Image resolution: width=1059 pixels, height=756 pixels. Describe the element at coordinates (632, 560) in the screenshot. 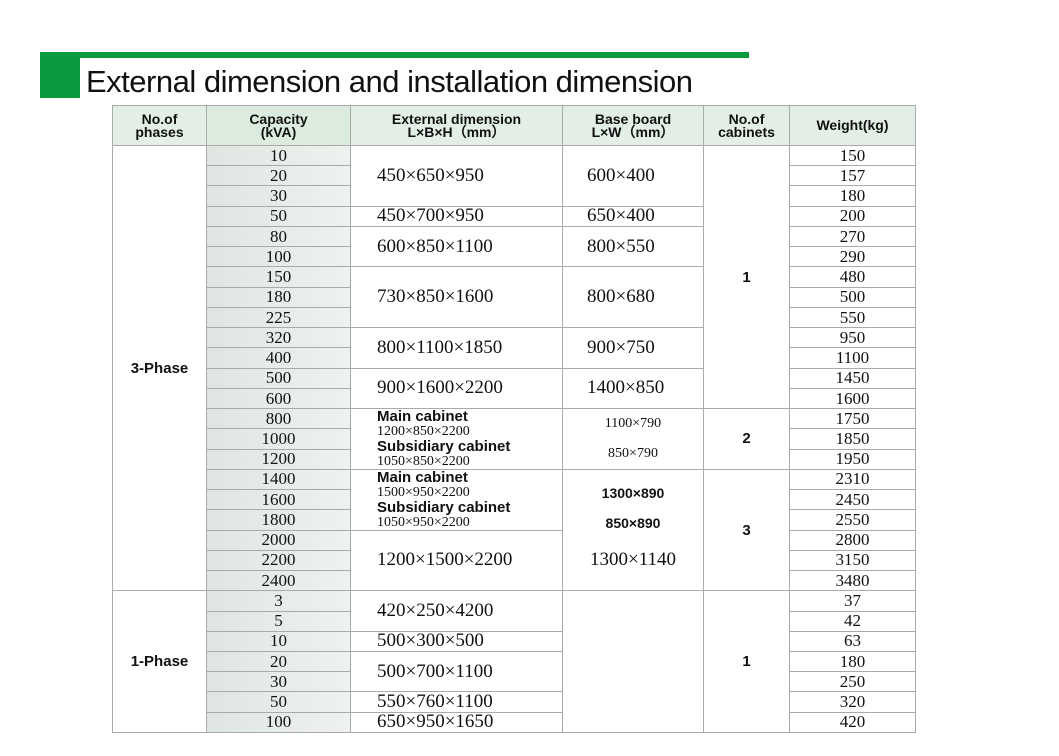

I see `base-board-value: 1300×1140` at that location.